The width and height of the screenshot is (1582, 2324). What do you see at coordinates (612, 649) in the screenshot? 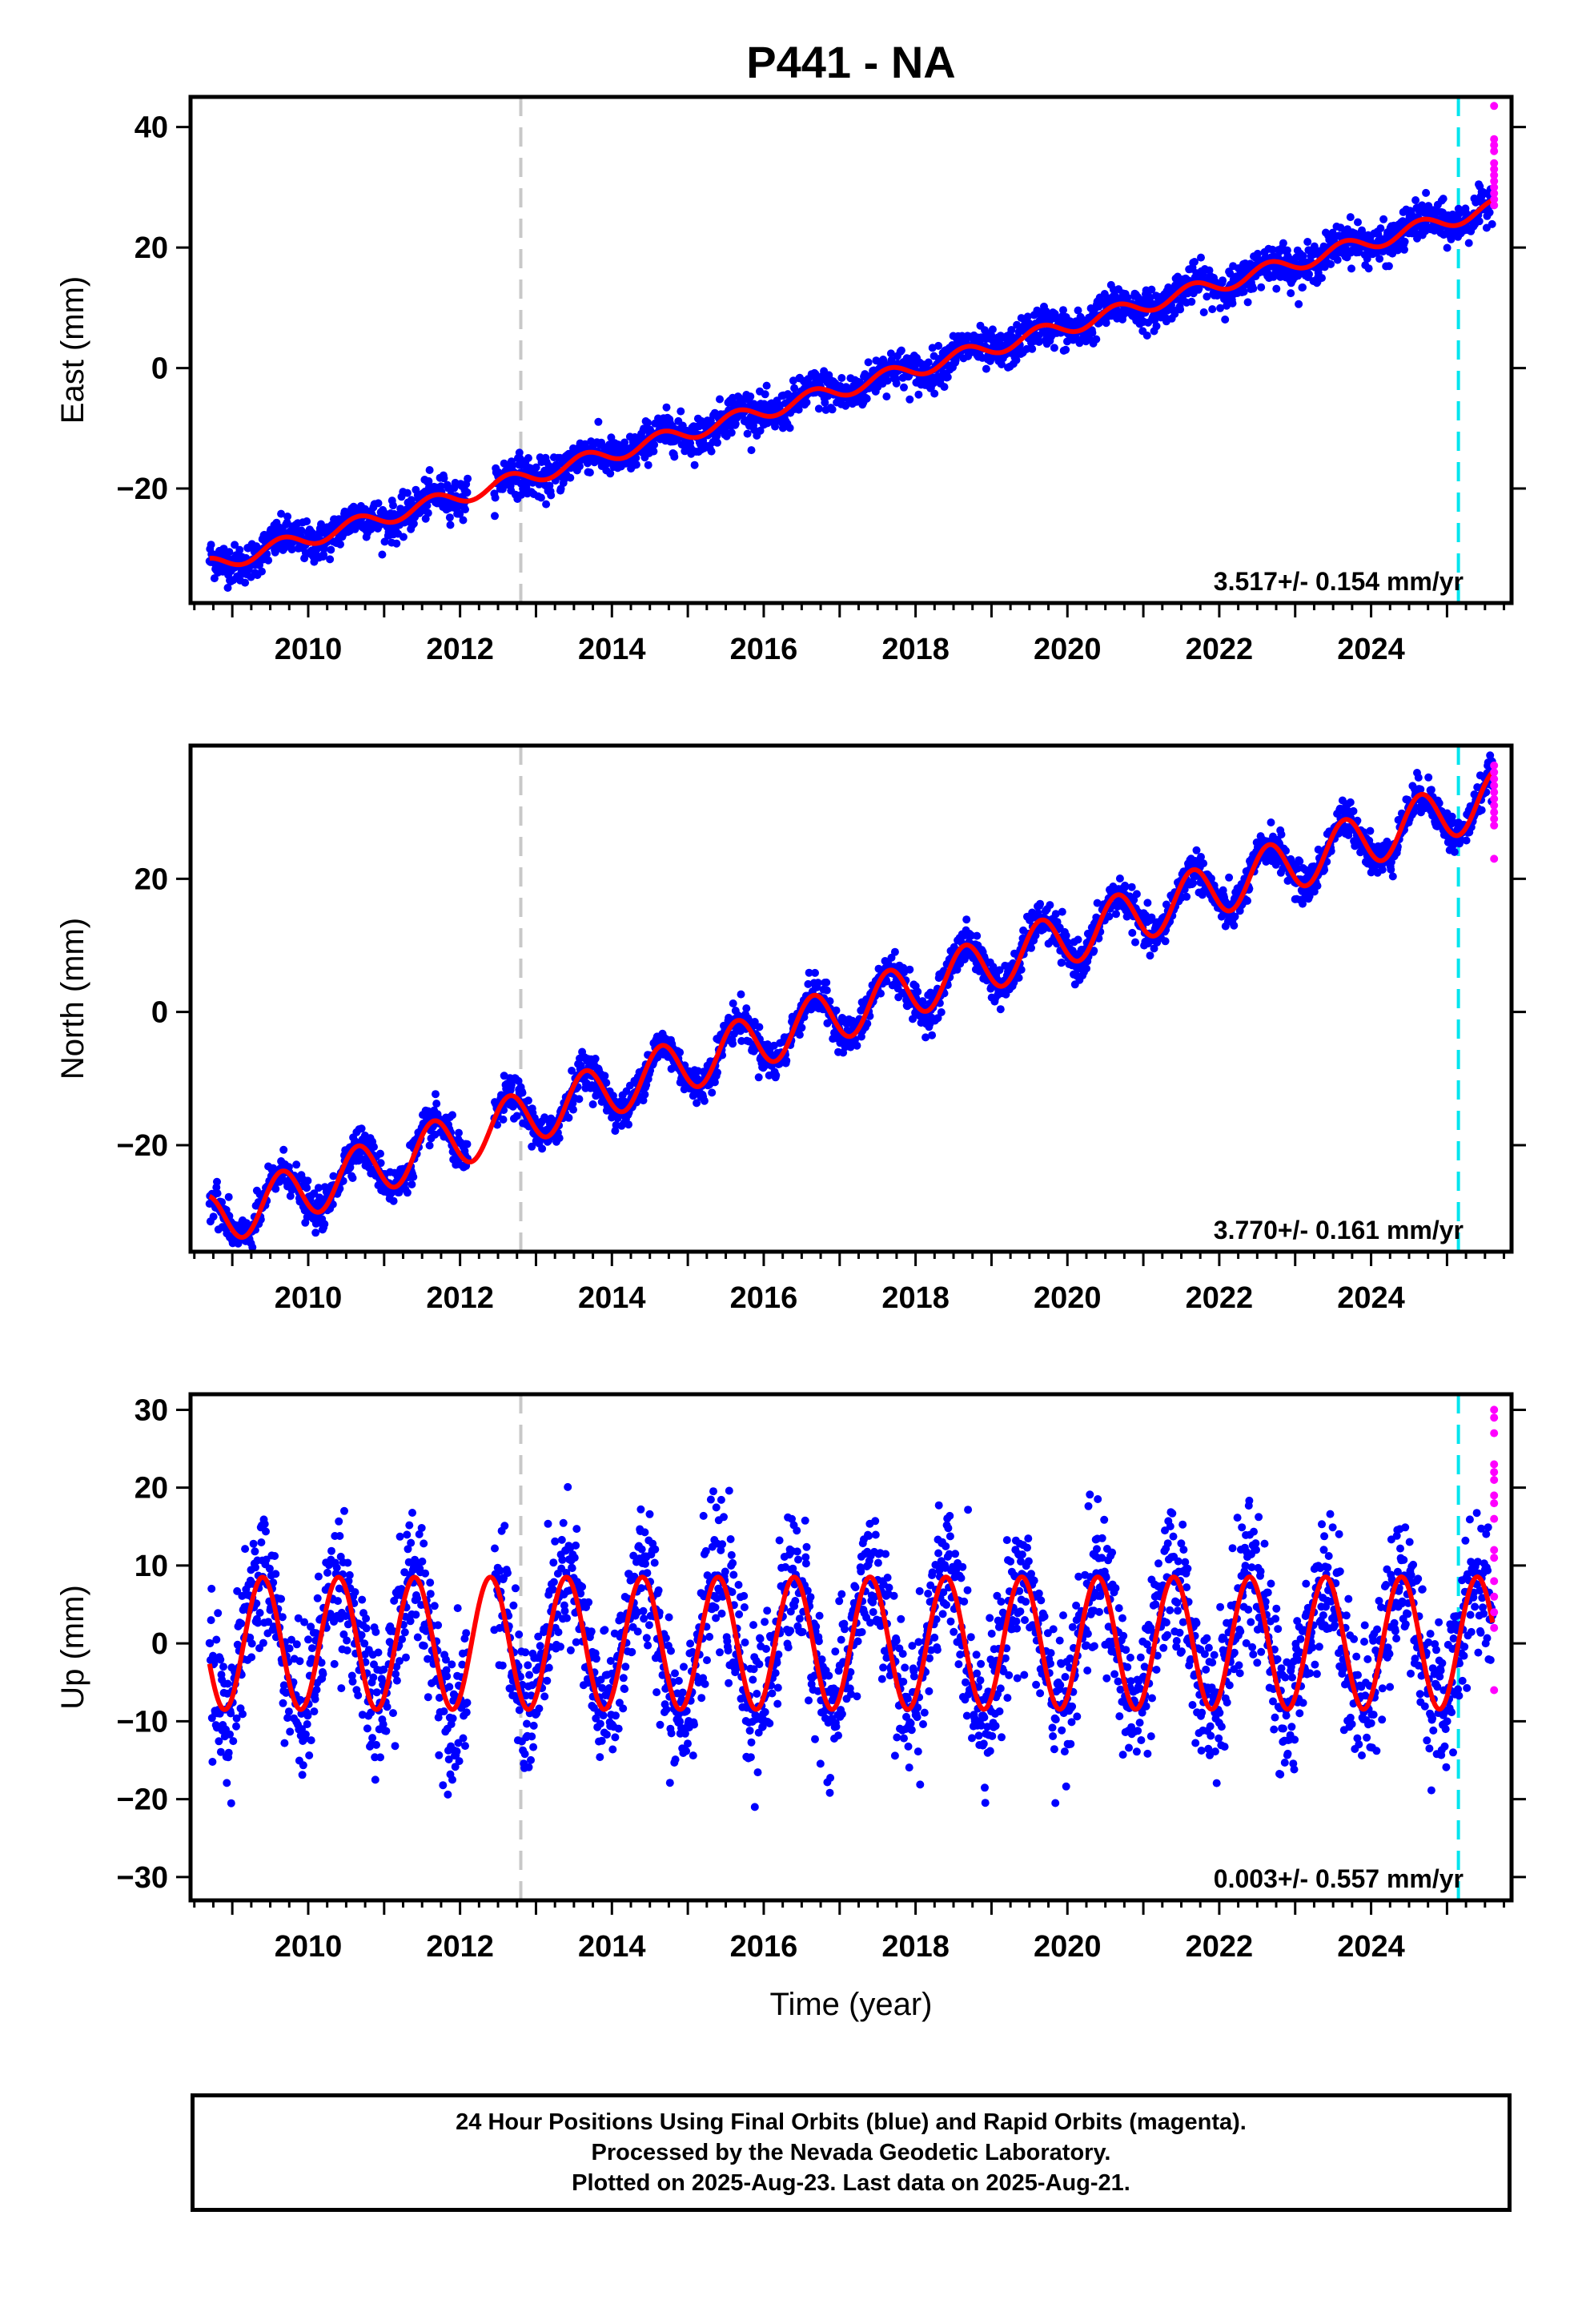
I see `east-x-tick-label: 2014` at bounding box center [612, 649].